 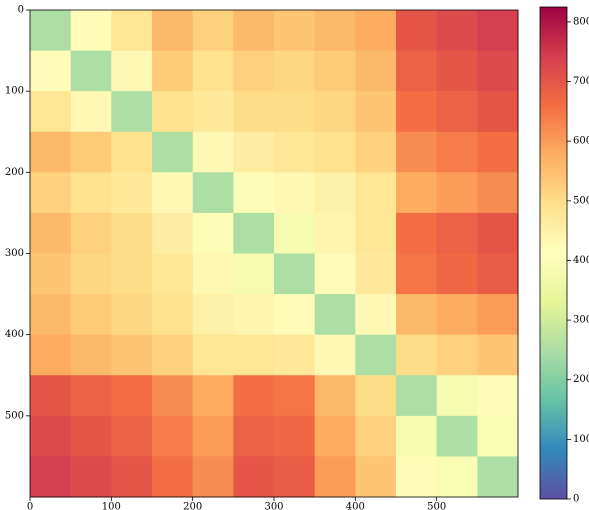 I want to click on x-tick-label: 0, so click(x=30, y=506).